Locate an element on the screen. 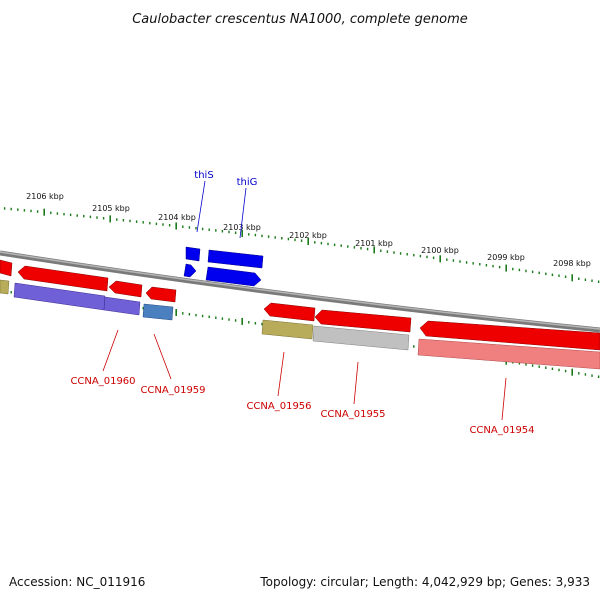 Image resolution: width=600 pixels, height=605 pixels. outer-tick-ring is located at coordinates (301, 245).